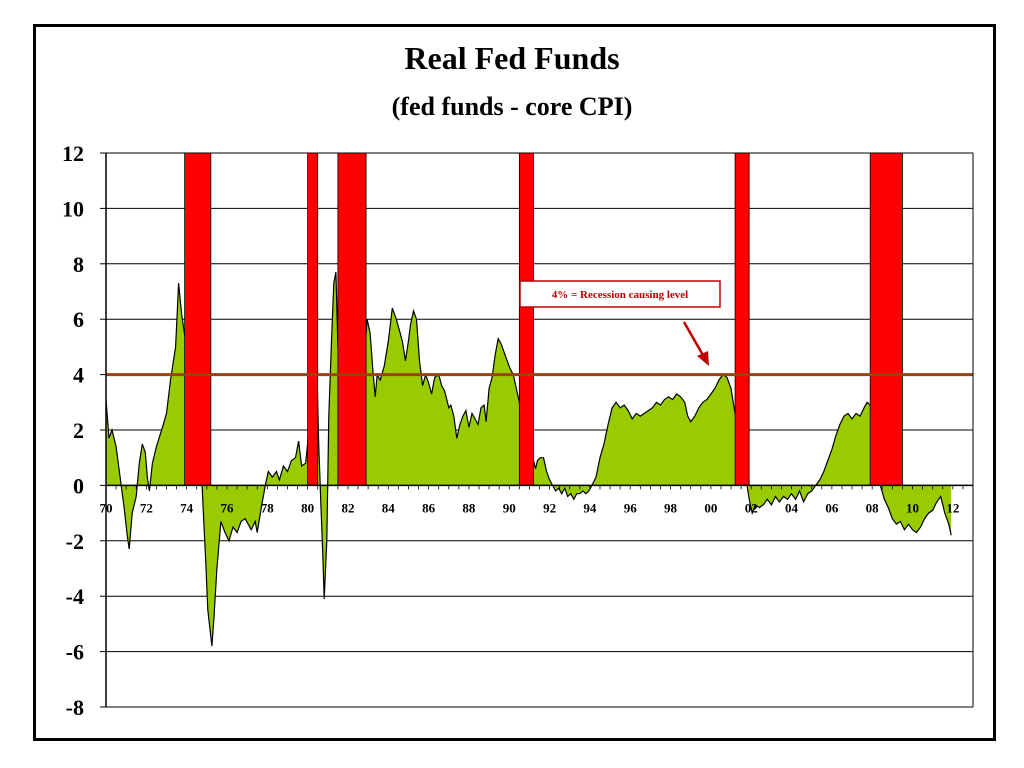 This screenshot has width=1024, height=768. What do you see at coordinates (512, 58) in the screenshot?
I see `chart-title: Real Fed Funds` at bounding box center [512, 58].